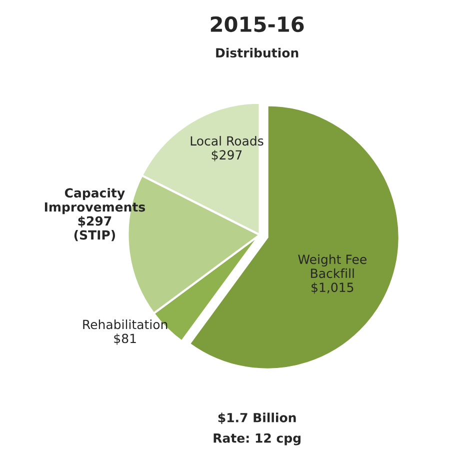 The height and width of the screenshot is (456, 451). Describe the element at coordinates (257, 24) in the screenshot. I see `chart-title: 2015-16` at that location.